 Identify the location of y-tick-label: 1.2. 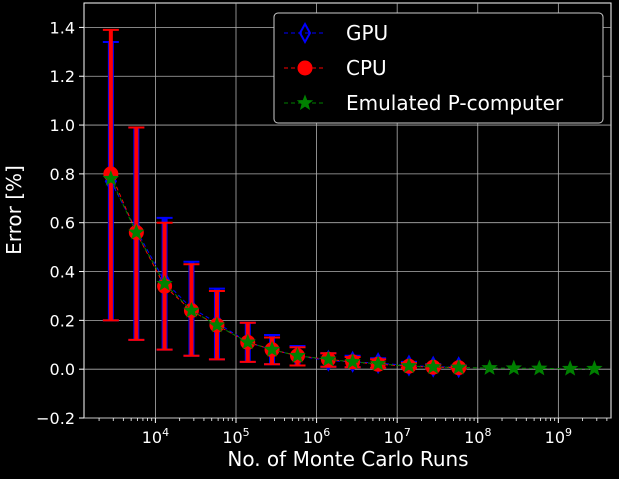
(62, 76).